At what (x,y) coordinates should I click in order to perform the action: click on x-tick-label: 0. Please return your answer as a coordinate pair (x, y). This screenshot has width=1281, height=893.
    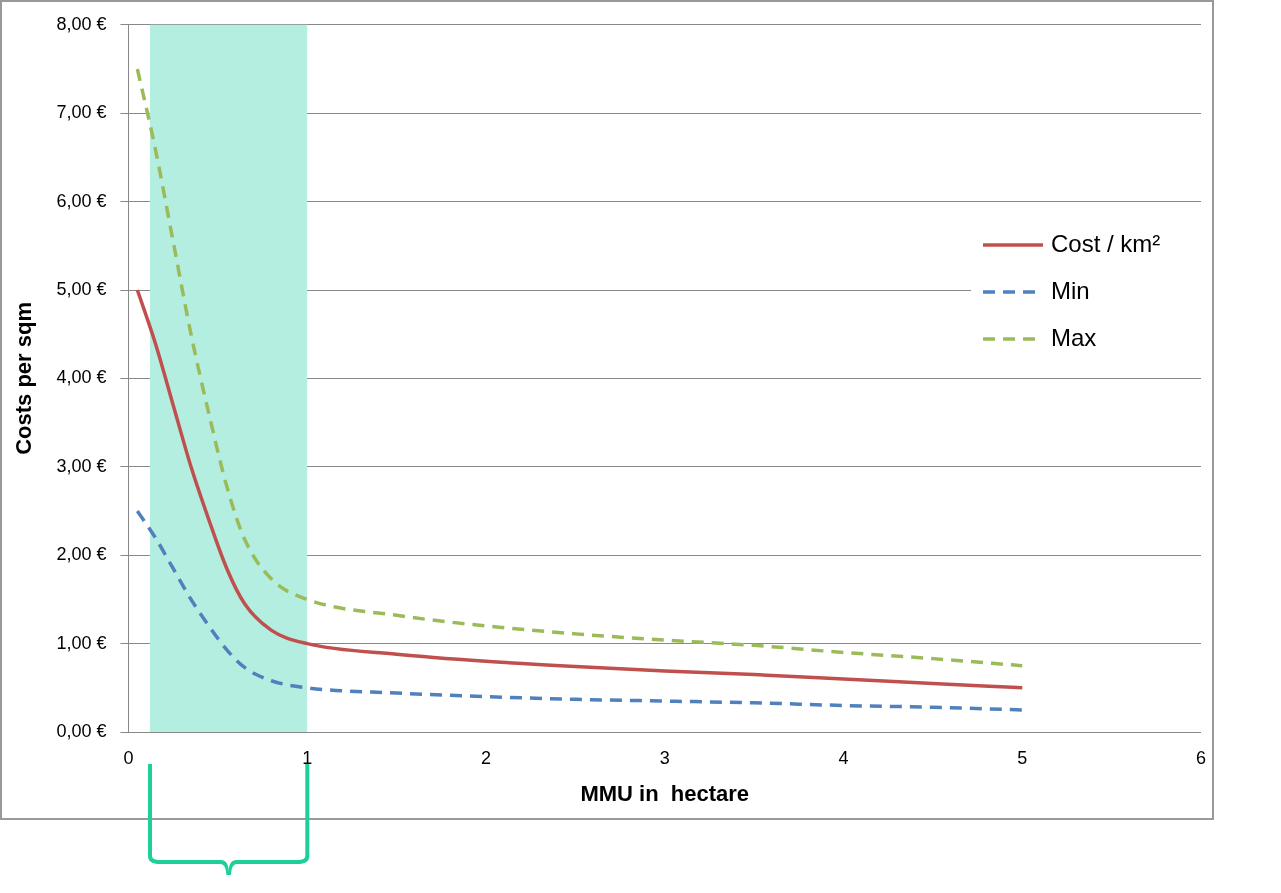
    Looking at the image, I should click on (128, 757).